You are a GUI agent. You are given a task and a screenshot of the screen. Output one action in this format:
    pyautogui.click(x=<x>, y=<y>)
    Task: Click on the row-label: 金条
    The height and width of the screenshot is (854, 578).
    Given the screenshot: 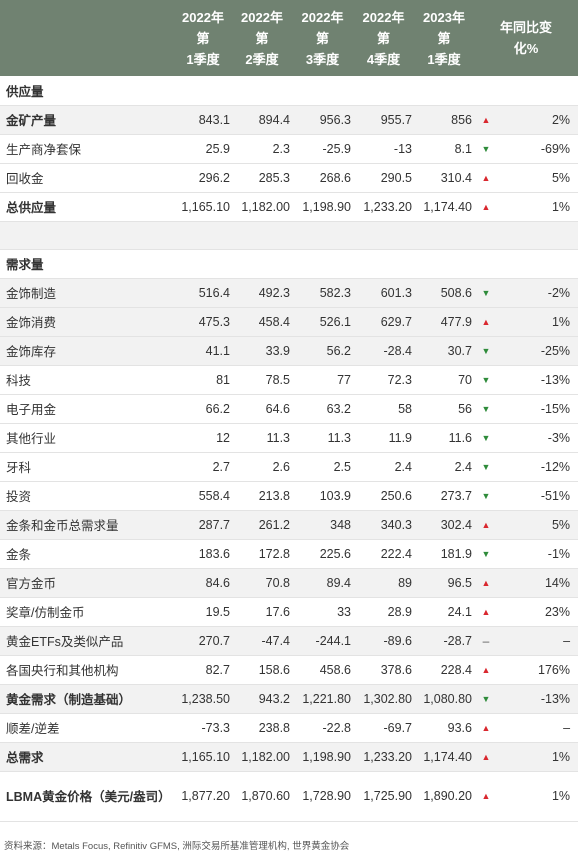 What is the action you would take?
    pyautogui.click(x=19, y=555)
    